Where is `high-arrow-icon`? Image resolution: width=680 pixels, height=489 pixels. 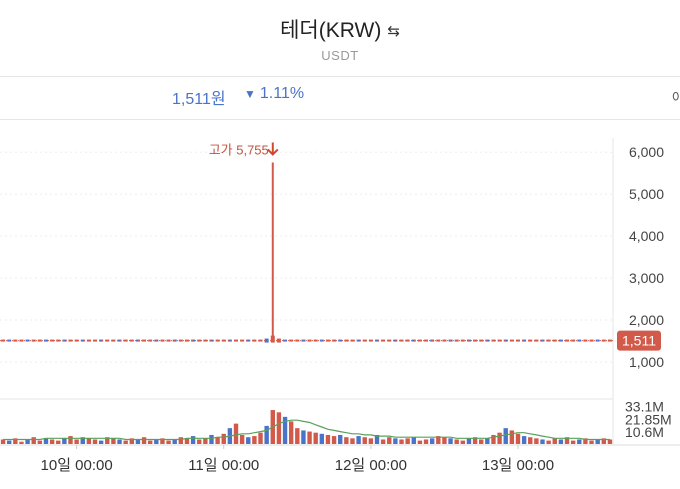
high-arrow-icon is located at coordinates (273, 149).